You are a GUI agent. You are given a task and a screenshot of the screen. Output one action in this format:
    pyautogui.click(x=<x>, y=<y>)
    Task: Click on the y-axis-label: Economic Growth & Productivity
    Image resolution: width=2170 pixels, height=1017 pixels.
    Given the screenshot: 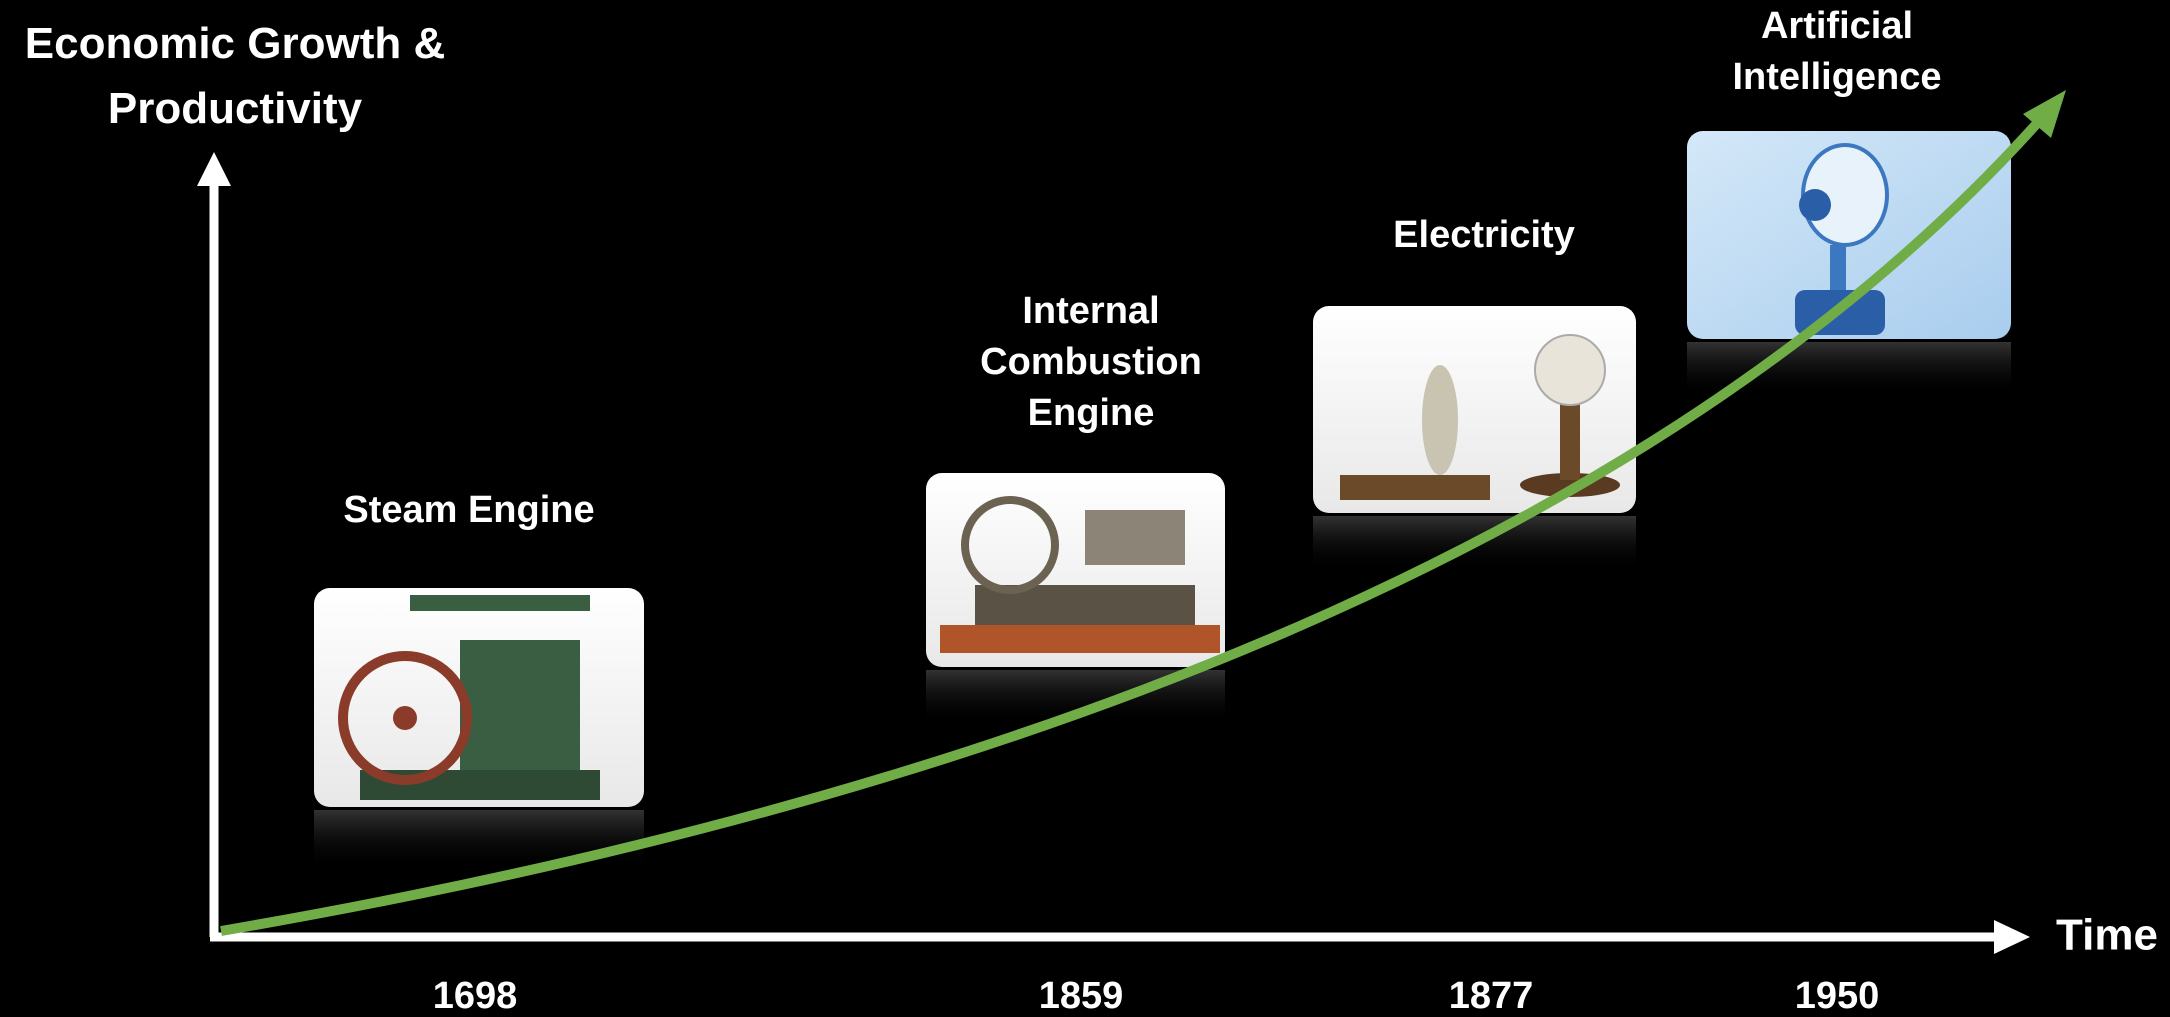 What is the action you would take?
    pyautogui.click(x=235, y=76)
    